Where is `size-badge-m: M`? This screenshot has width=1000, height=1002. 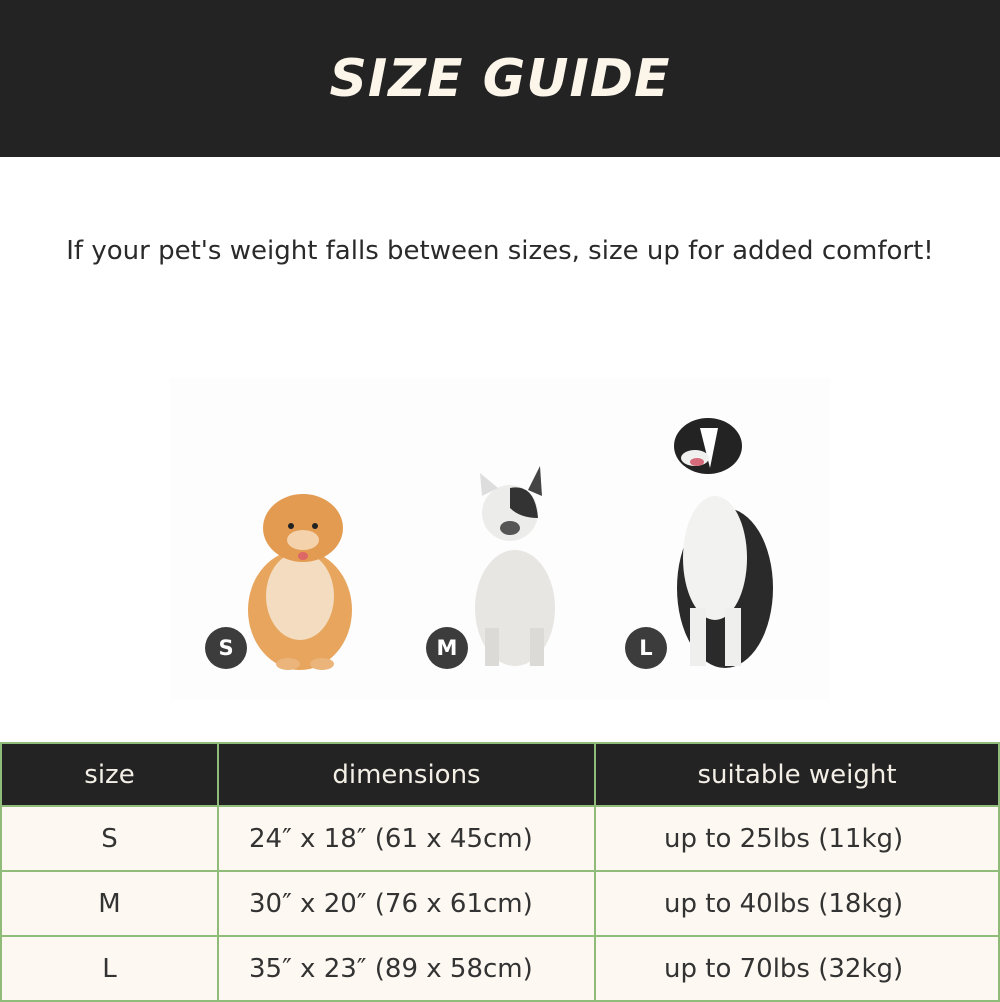
size-badge-m: M is located at coordinates (447, 648).